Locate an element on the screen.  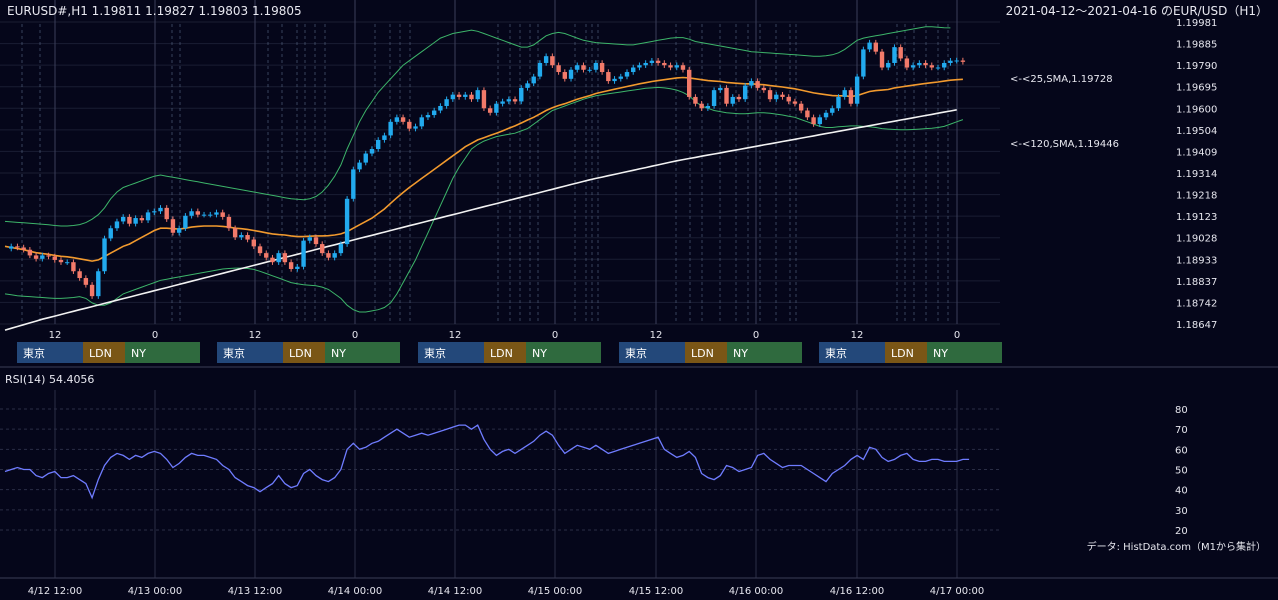
price-tick-label: 1.18933 is located at coordinates (1196, 260).